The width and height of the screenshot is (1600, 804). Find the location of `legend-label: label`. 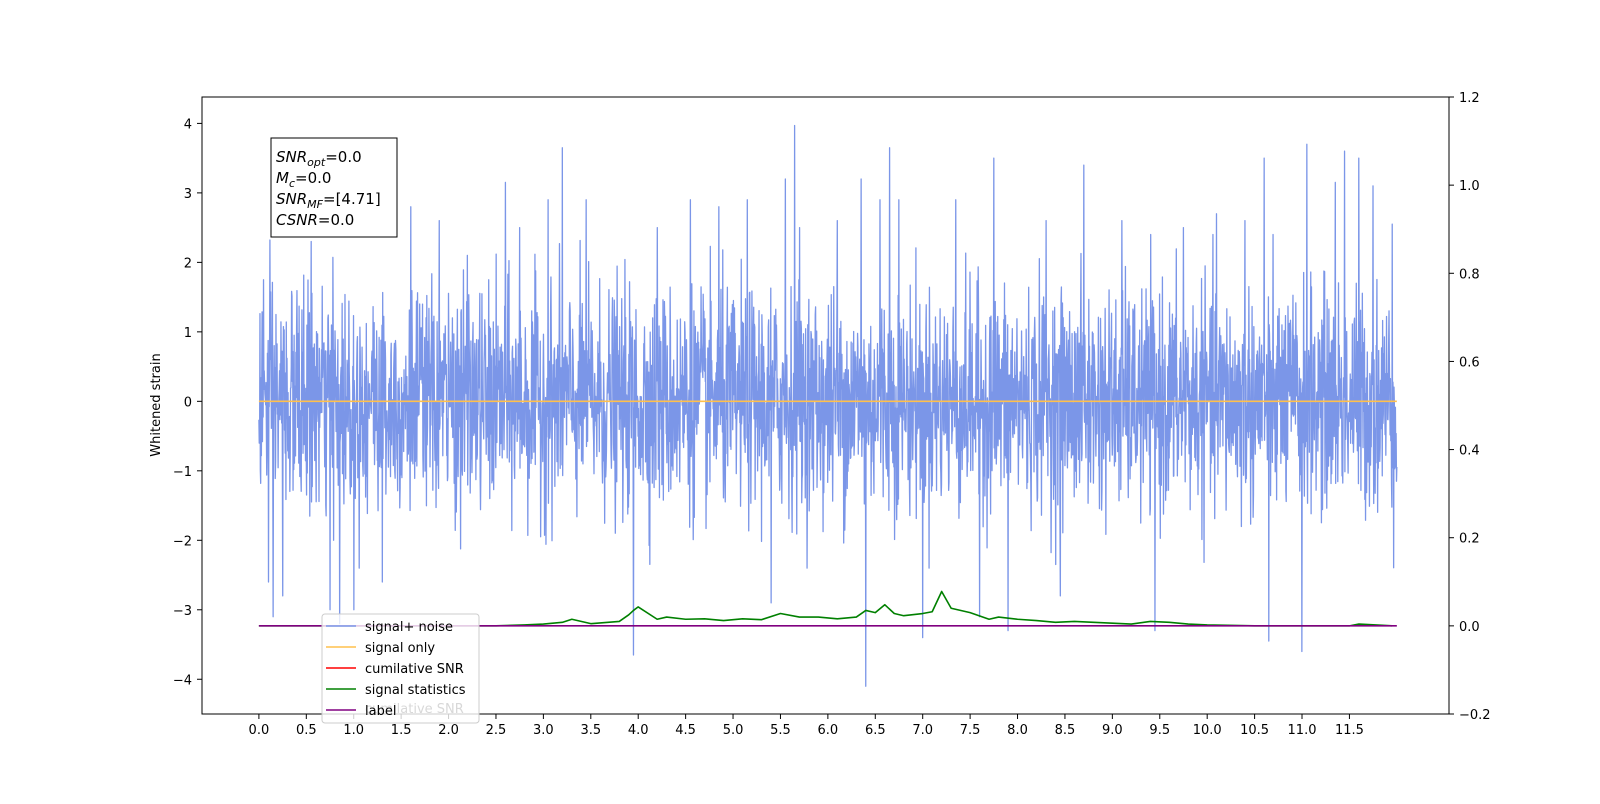

legend-label: label is located at coordinates (380, 711).